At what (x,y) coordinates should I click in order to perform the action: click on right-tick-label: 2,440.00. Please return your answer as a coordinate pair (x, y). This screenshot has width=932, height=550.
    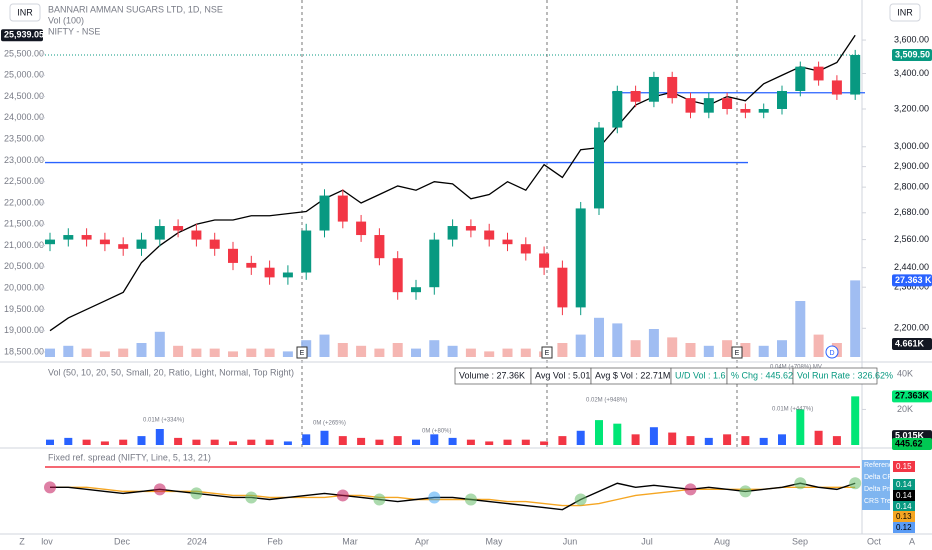
    Looking at the image, I should click on (911, 267).